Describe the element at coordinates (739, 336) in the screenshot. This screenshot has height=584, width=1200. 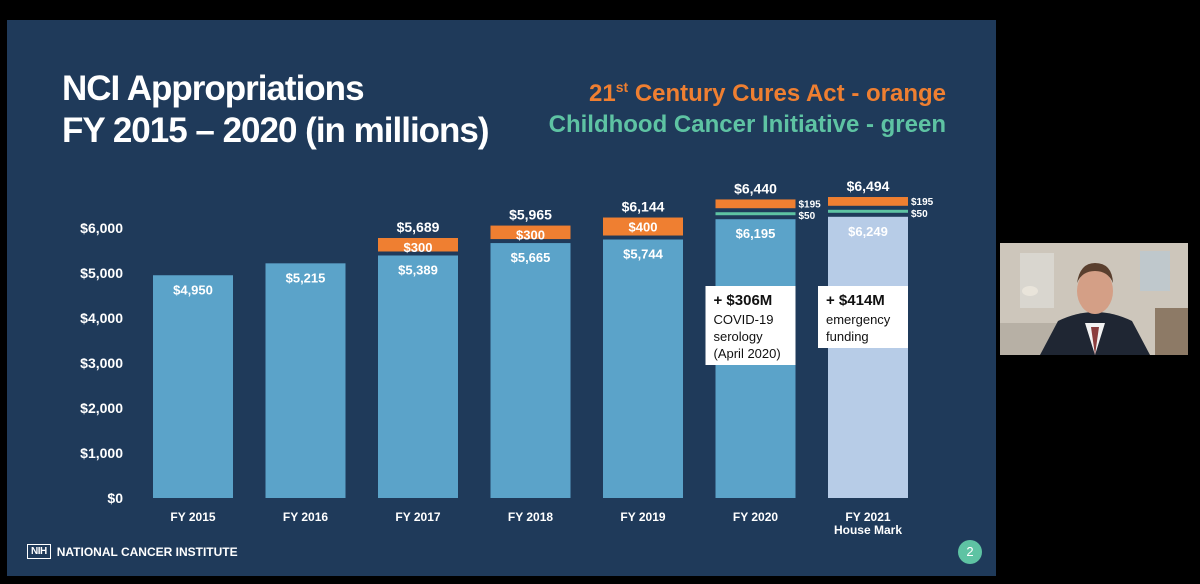
I see `annotation-line: serology` at that location.